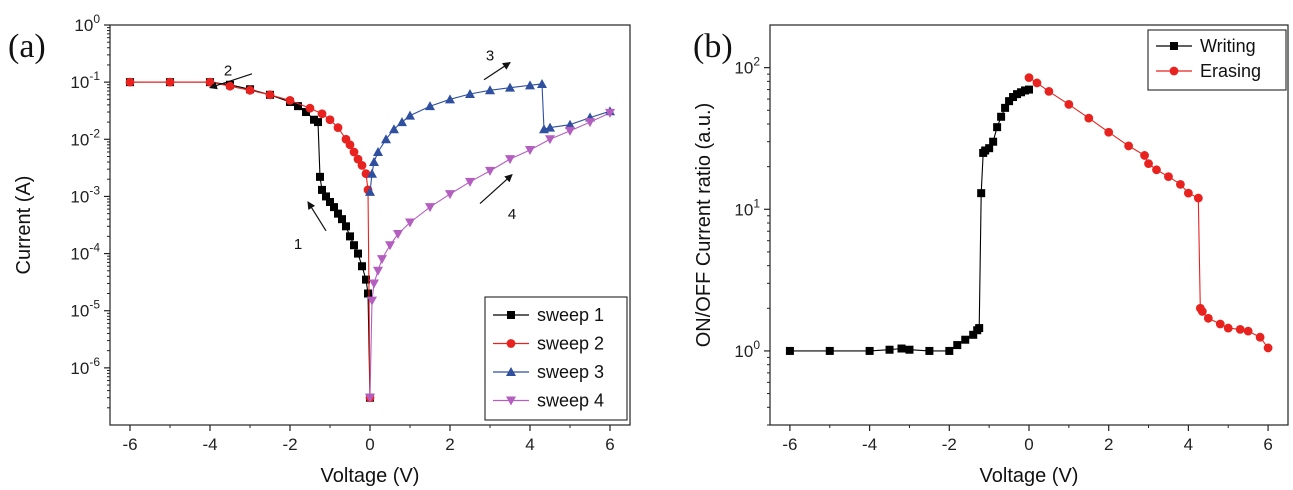 This screenshot has height=490, width=1293. I want to click on x-tick-label: -2, so click(949, 444).